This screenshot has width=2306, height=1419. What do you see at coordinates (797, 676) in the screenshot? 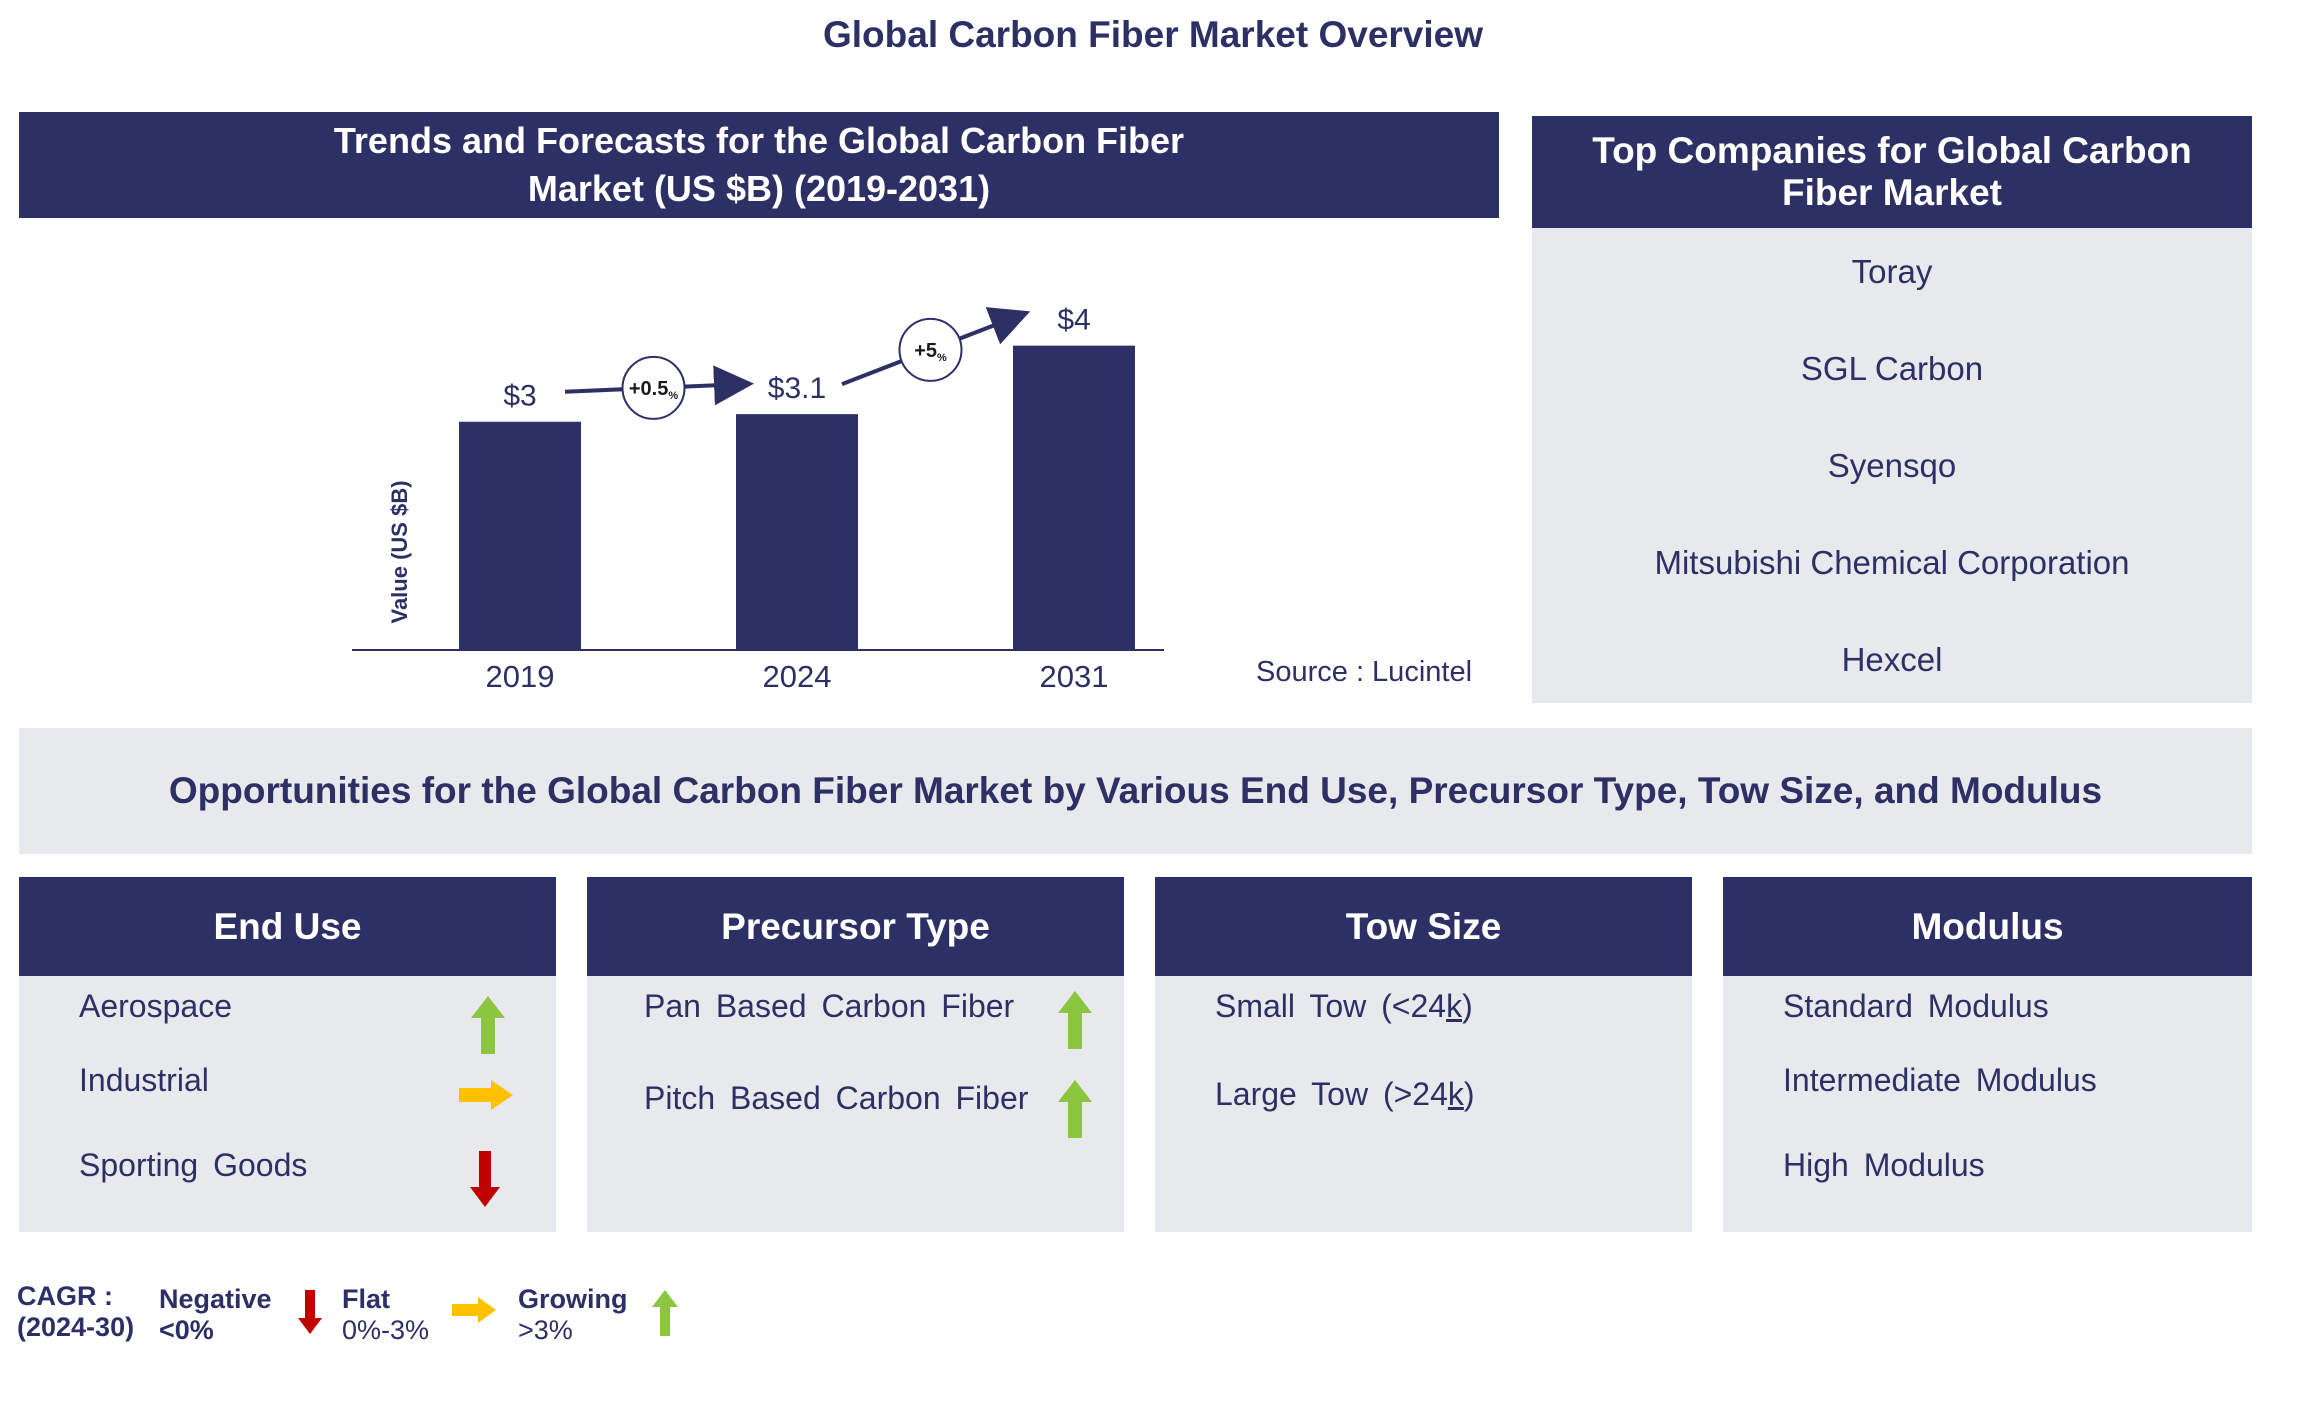
I see `x-tick-label: 2024` at bounding box center [797, 676].